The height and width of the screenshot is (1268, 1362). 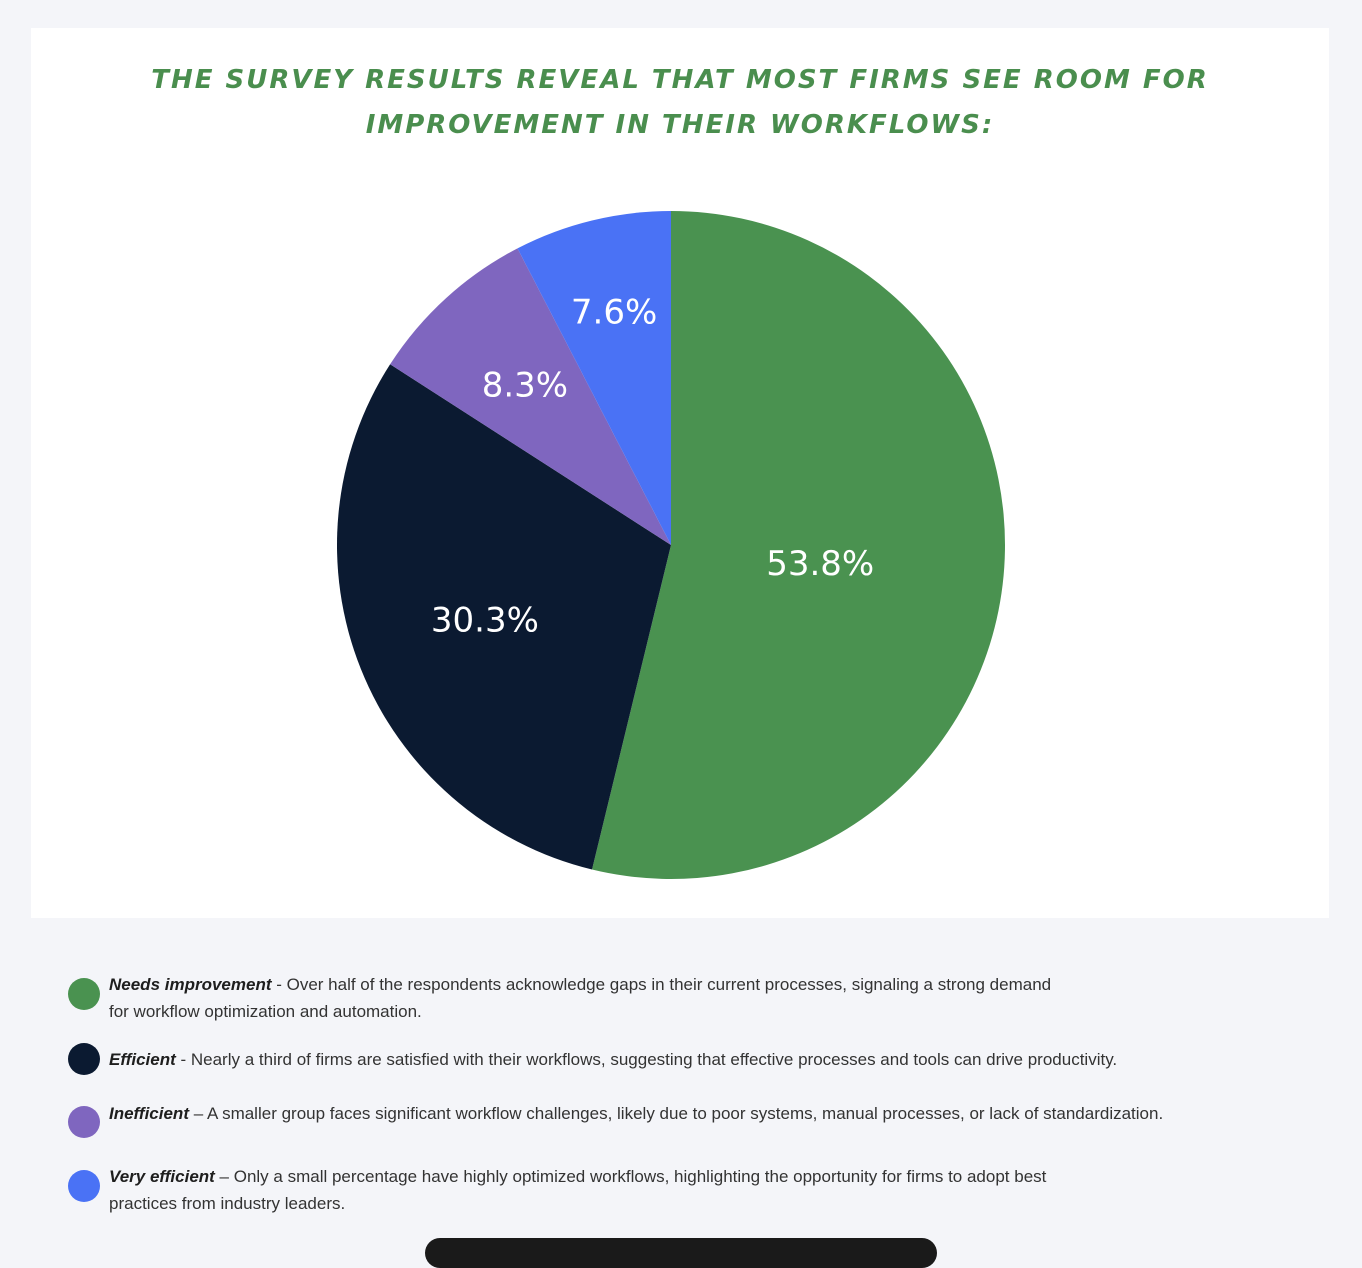 I want to click on pie-slice-very-efficient, so click(x=594, y=378).